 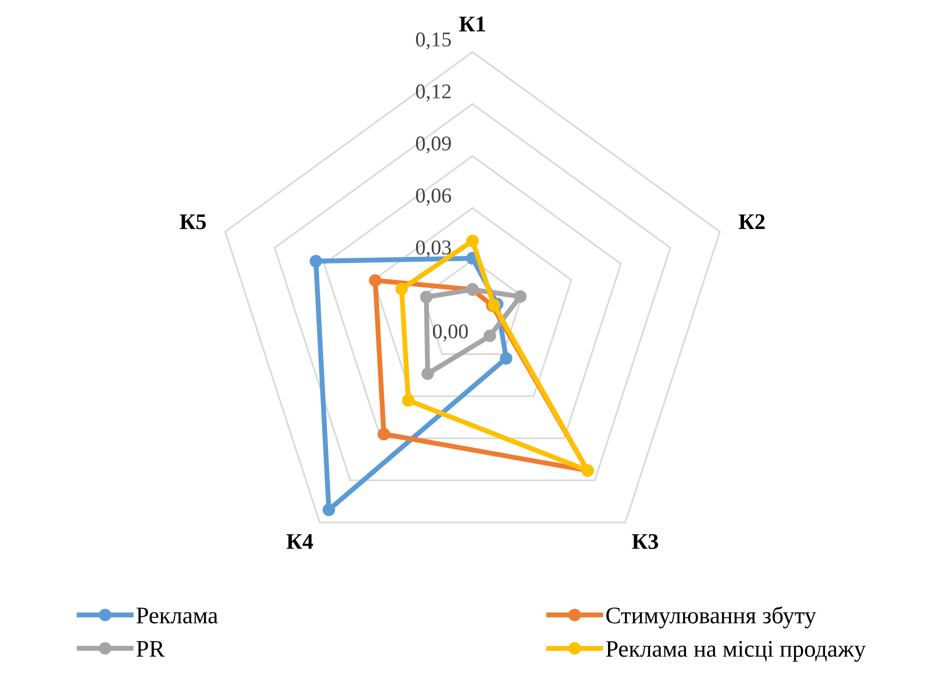 I want to click on y-tick-label: 0,06, so click(x=434, y=197).